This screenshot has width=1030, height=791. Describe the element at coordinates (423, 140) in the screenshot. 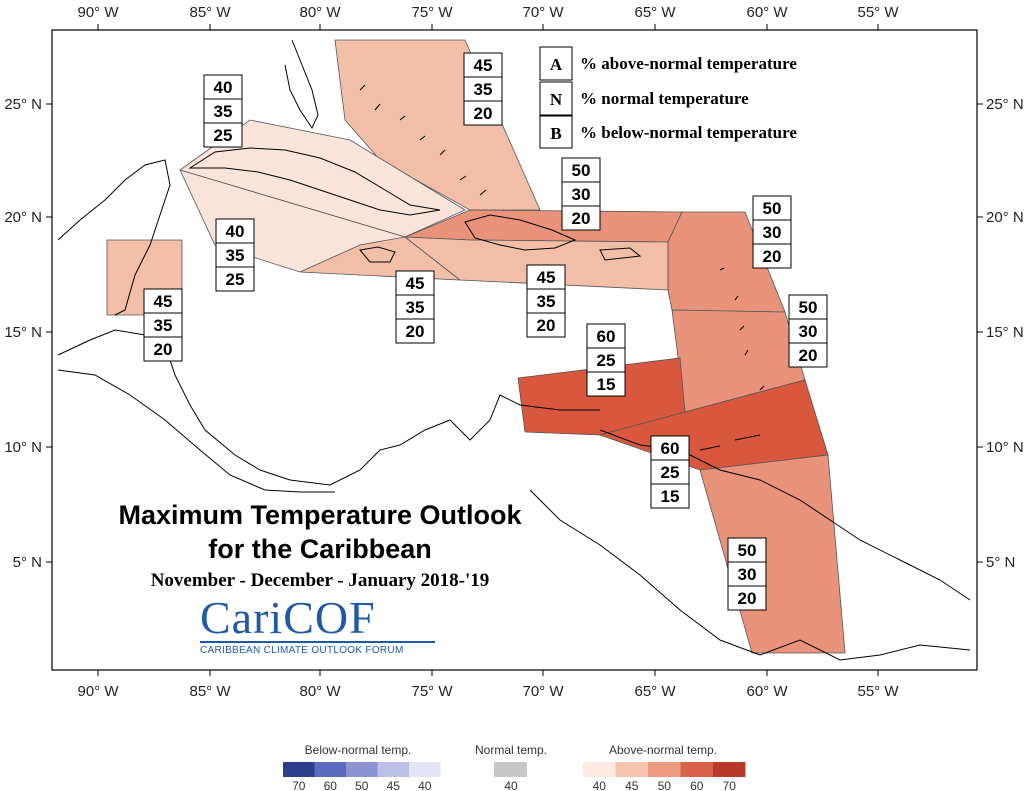

I see `bahamas-islands` at that location.